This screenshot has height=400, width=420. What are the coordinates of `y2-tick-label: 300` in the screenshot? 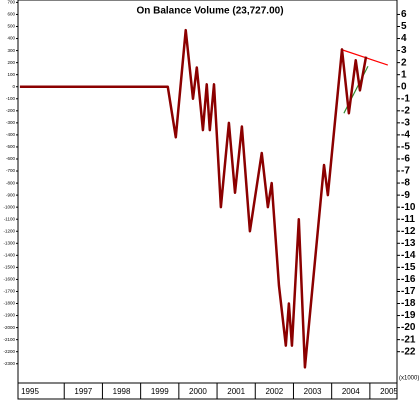 It's located at (11, 50).